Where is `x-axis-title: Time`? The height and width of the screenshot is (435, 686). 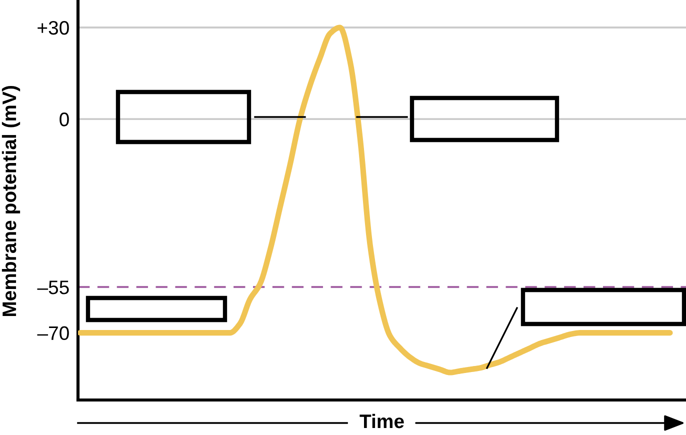 x-axis-title: Time is located at coordinates (382, 421).